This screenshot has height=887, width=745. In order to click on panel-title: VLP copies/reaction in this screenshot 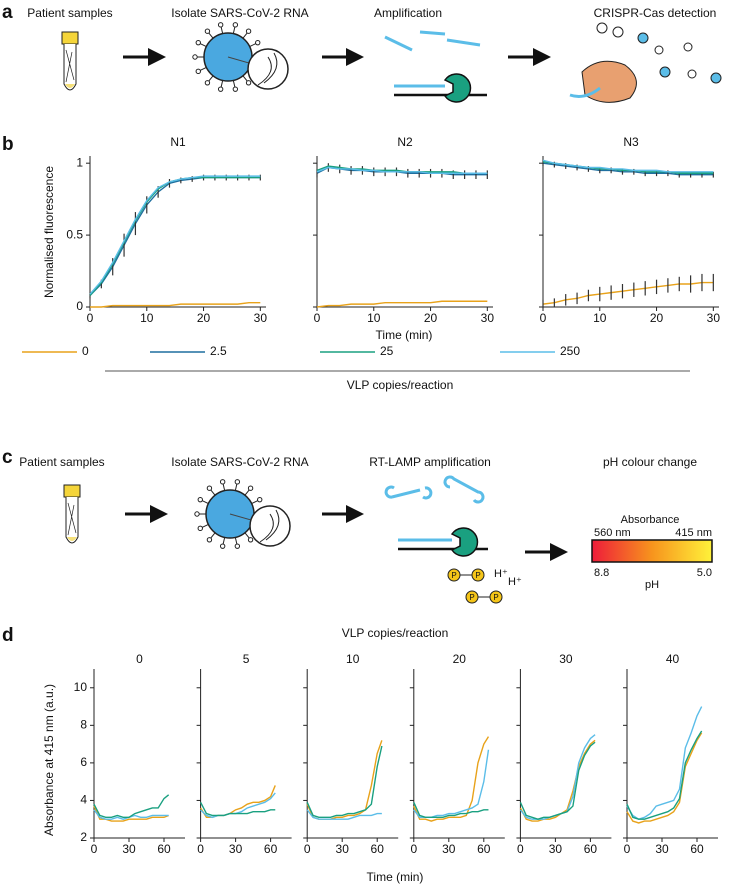, I will do `click(395, 633)`.